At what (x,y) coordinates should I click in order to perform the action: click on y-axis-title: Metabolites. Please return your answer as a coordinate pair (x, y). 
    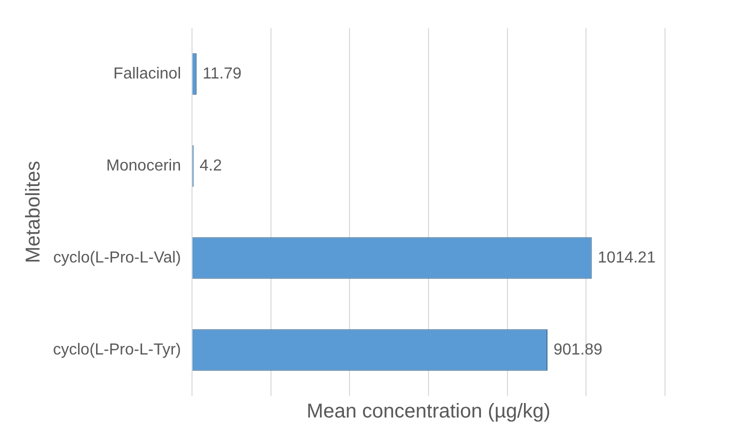
    Looking at the image, I should click on (33, 212).